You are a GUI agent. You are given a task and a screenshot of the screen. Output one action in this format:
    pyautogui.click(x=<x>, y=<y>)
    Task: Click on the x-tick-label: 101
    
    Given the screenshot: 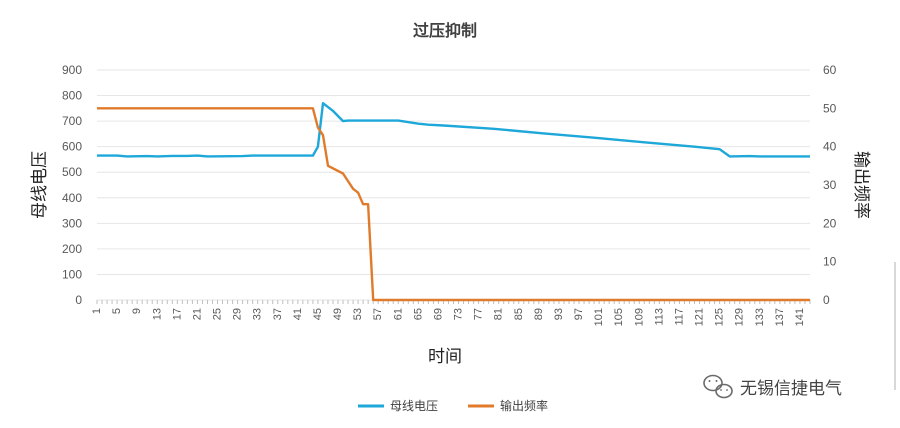 What is the action you would take?
    pyautogui.click(x=599, y=317)
    